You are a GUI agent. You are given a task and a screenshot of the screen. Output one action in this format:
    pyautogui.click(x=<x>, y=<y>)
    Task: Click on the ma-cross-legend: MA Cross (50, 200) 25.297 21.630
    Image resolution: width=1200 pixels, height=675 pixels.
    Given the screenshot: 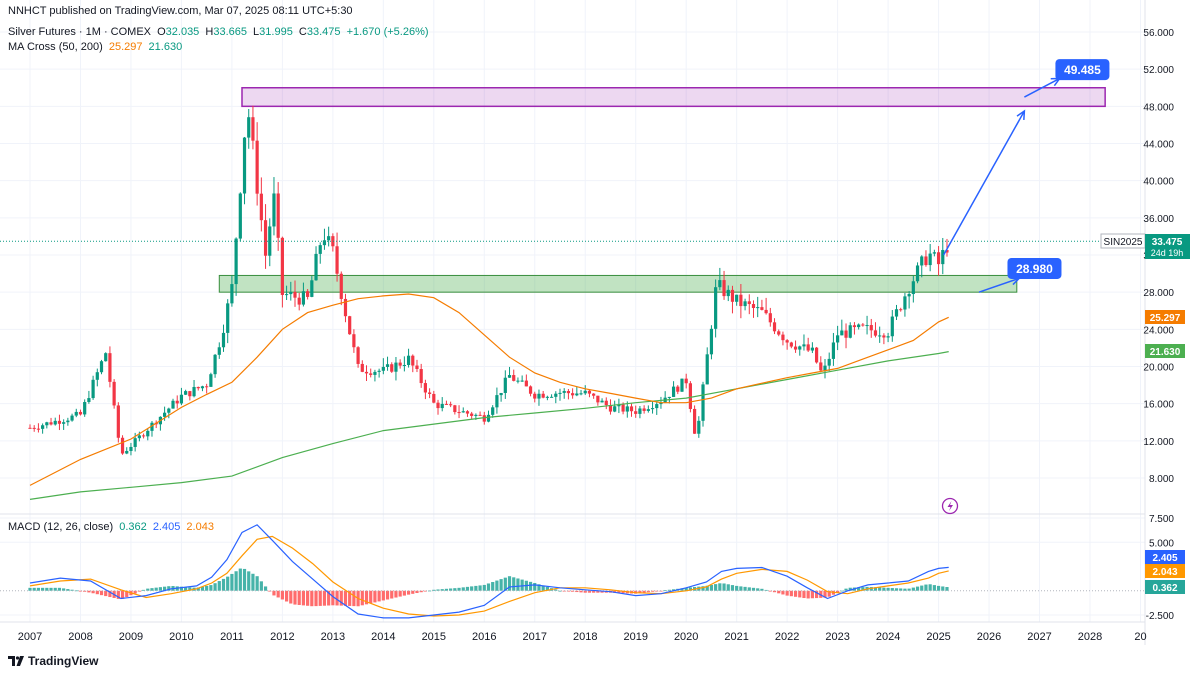 What is the action you would take?
    pyautogui.click(x=95, y=47)
    